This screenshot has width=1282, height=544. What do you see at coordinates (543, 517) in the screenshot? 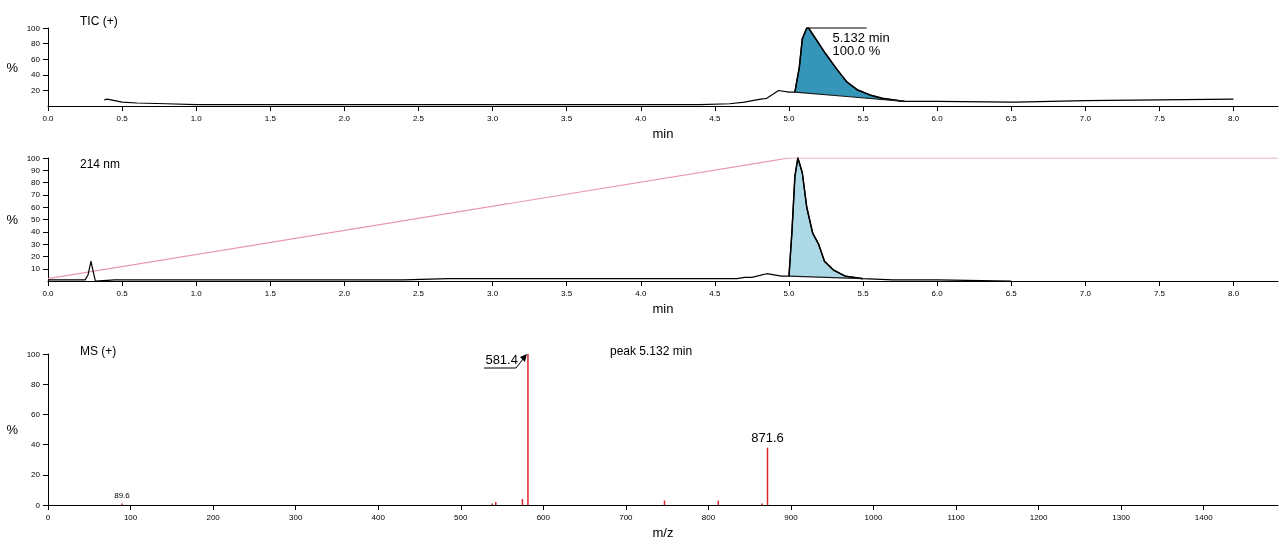
I see `x-tick-label: 600` at bounding box center [543, 517].